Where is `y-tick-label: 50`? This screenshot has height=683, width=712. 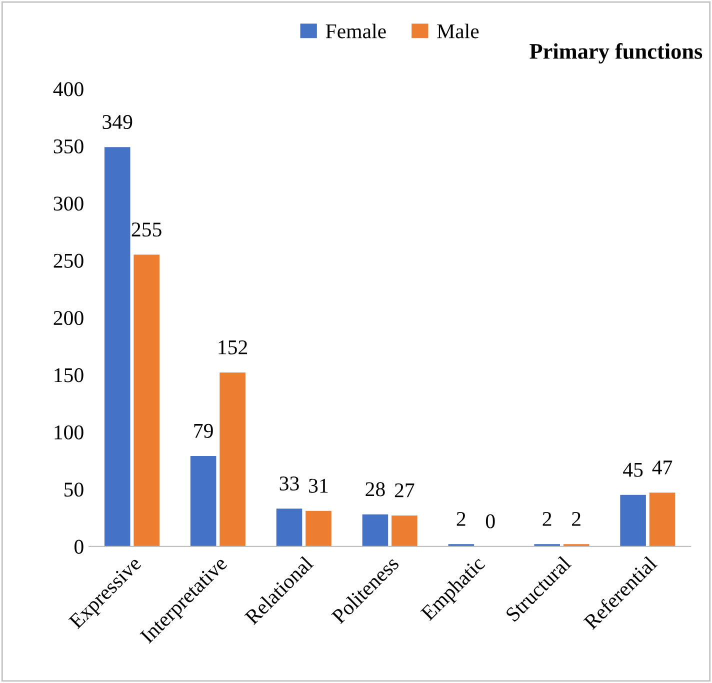 y-tick-label: 50 is located at coordinates (74, 489).